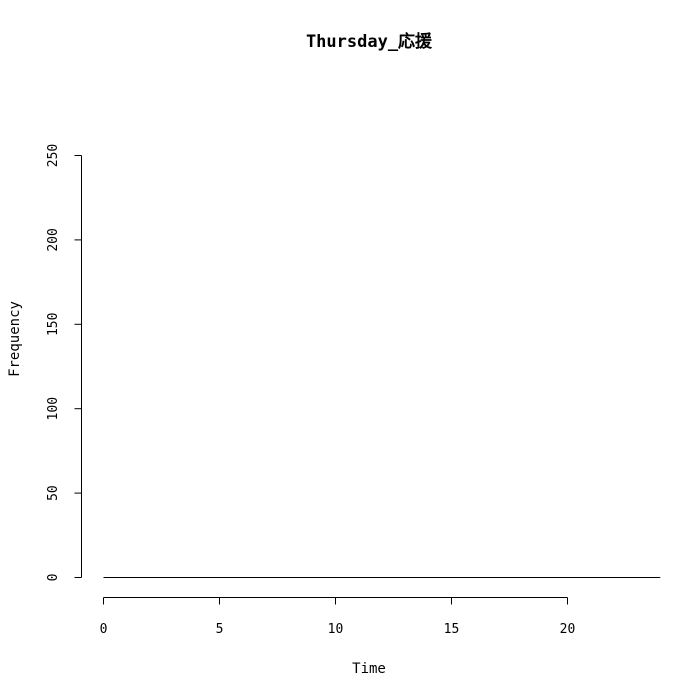 The width and height of the screenshot is (699, 699). Describe the element at coordinates (53, 408) in the screenshot. I see `y-tick-label: 100` at that location.